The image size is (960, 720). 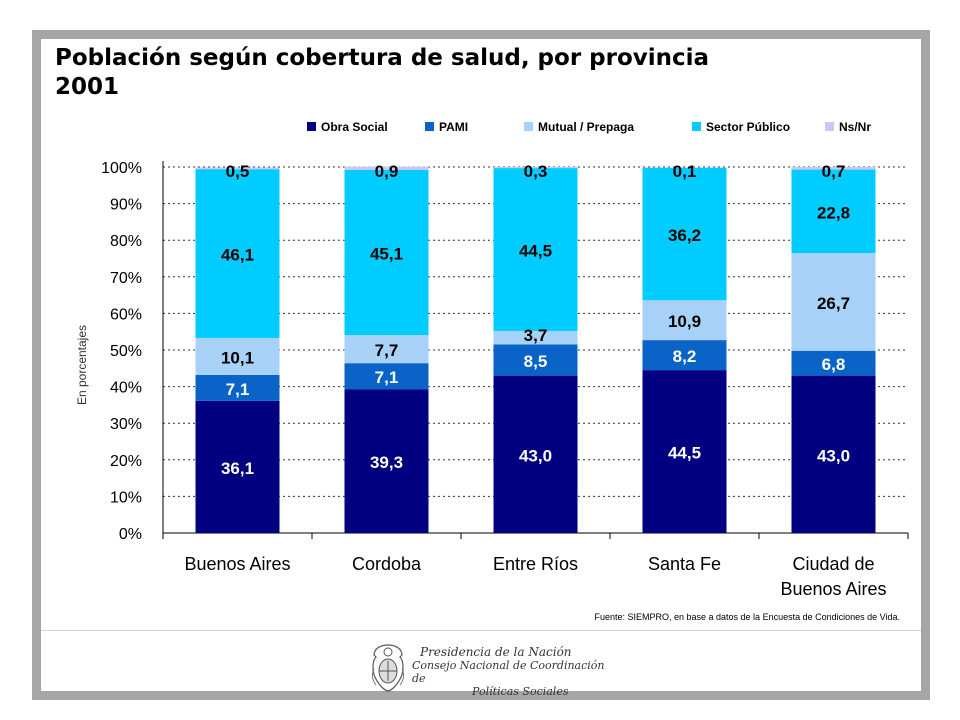 I want to click on y-axis-title: En porcentajes, so click(x=82, y=365).